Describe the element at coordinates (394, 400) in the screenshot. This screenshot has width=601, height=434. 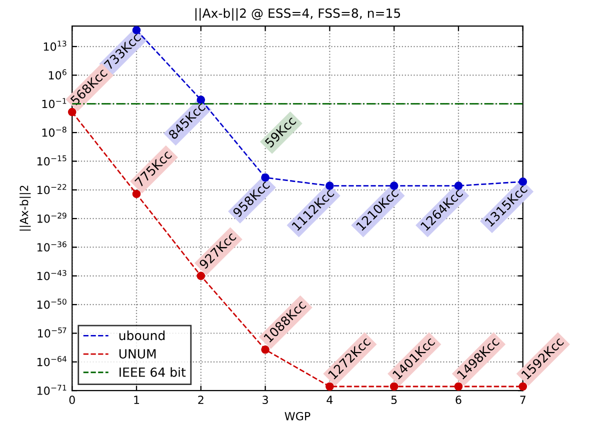
I see `x-tick-label: 5` at that location.